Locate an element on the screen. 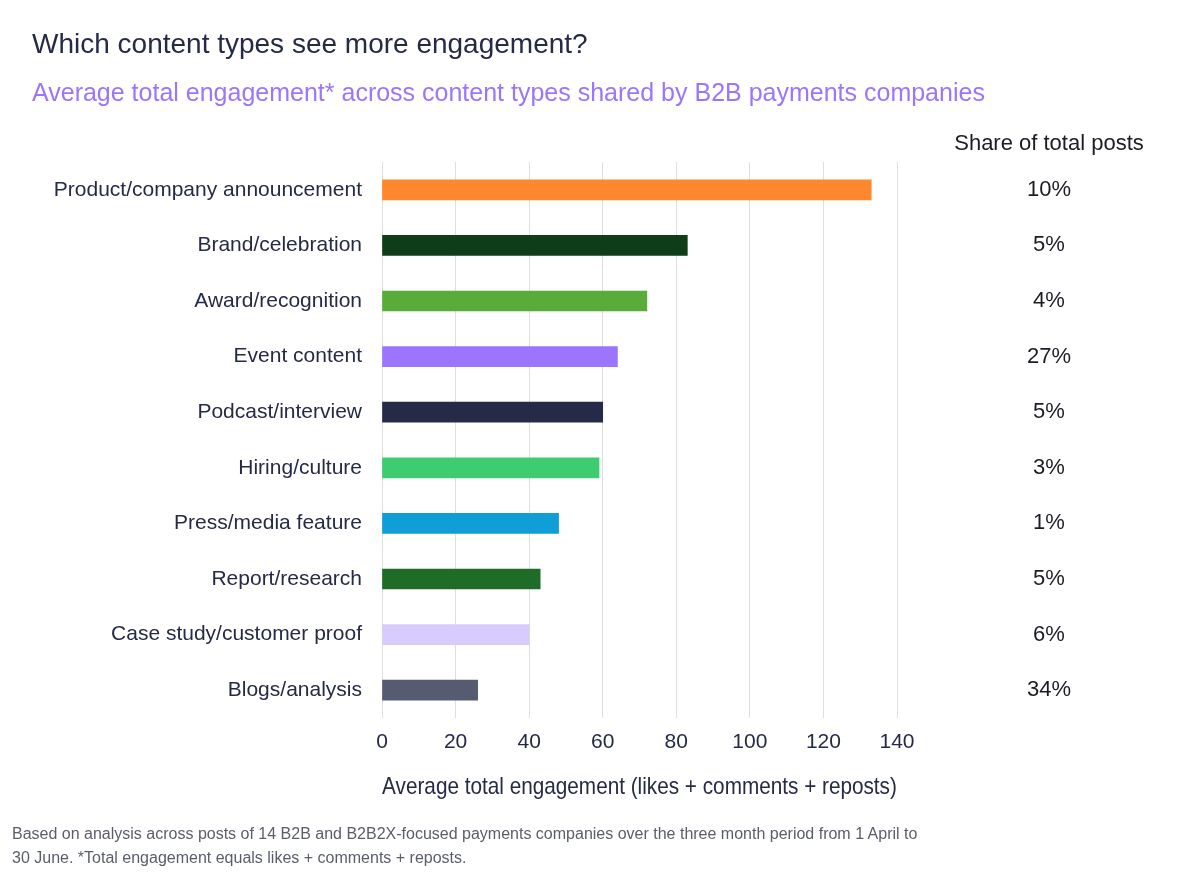  y-tick-label: Event content is located at coordinates (298, 355).